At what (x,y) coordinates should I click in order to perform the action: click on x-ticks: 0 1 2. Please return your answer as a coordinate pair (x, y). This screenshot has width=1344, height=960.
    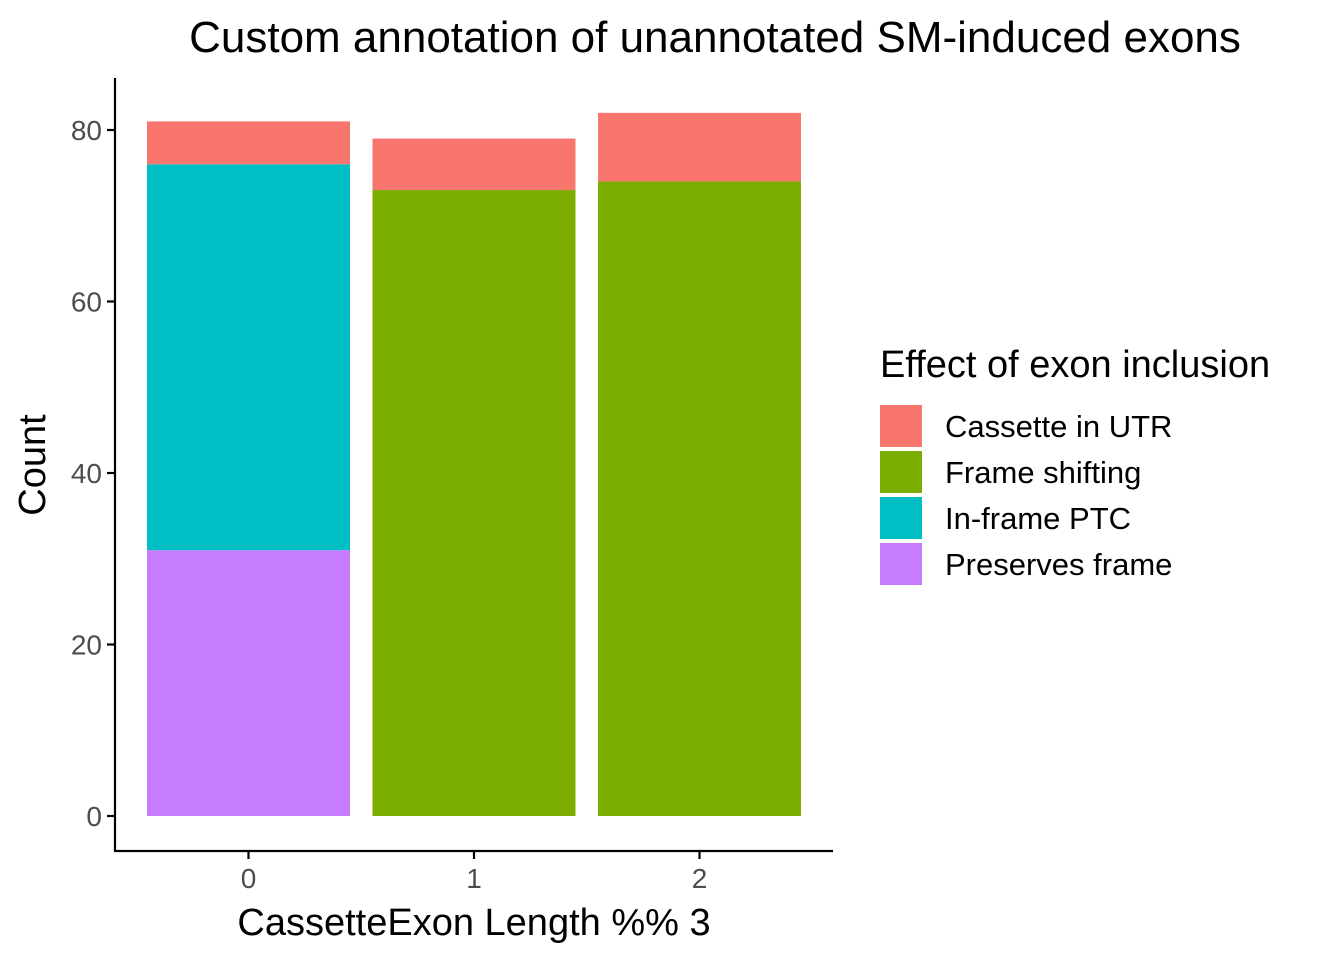
    Looking at the image, I should click on (474, 872).